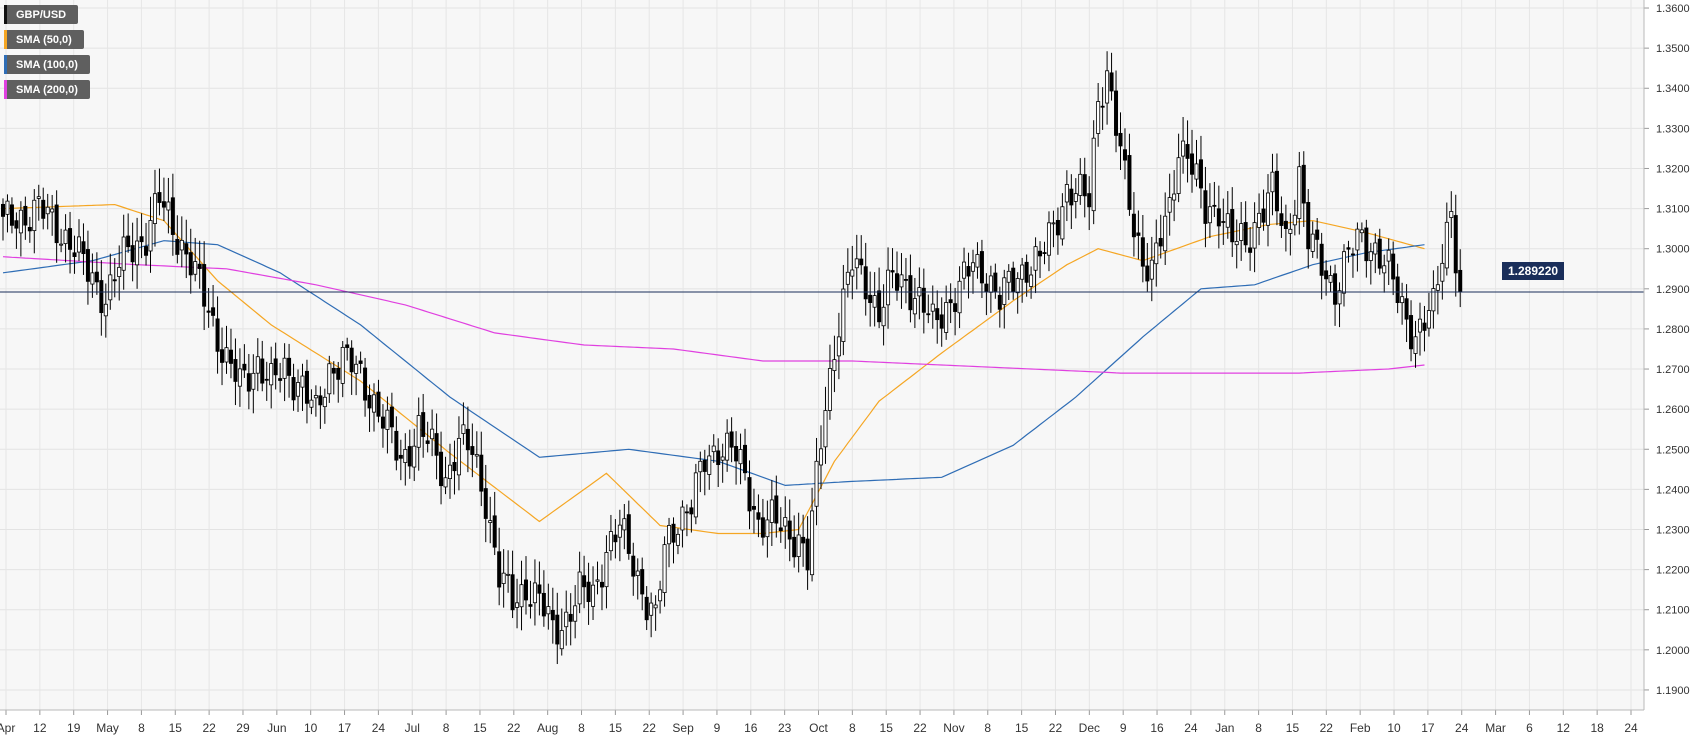  What do you see at coordinates (44, 39) in the screenshot?
I see `legend-item-sma50: SMA (50,0)` at bounding box center [44, 39].